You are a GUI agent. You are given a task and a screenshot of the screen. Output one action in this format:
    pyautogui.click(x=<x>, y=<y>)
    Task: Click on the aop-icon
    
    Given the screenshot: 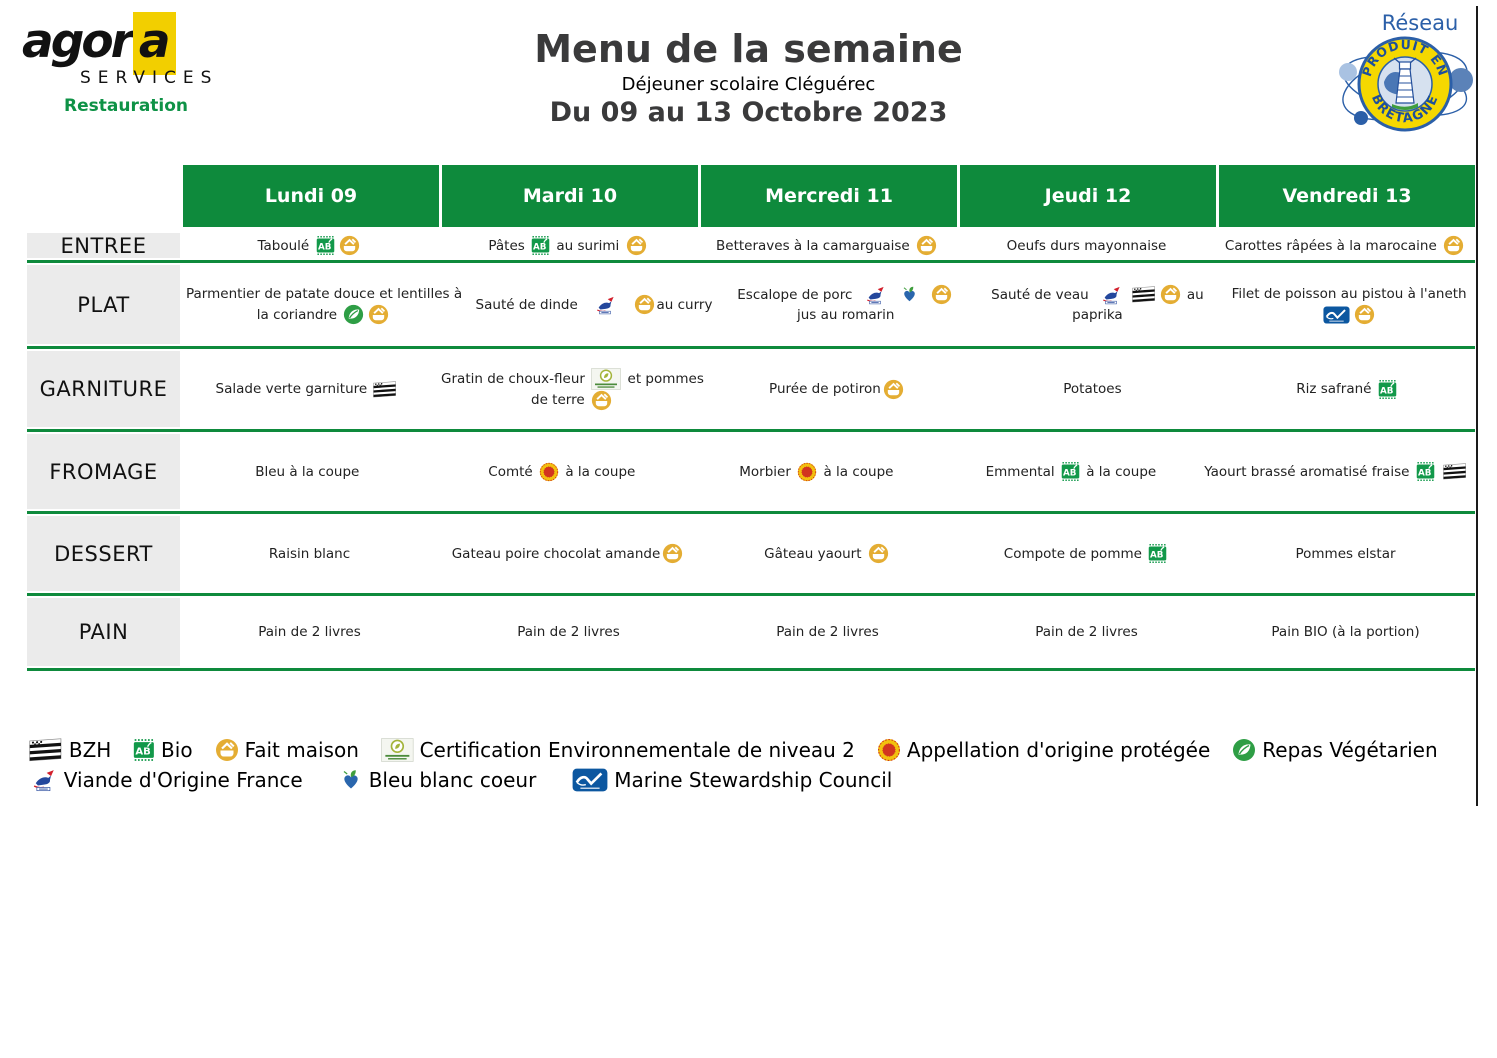 What is the action you would take?
    pyautogui.click(x=807, y=472)
    